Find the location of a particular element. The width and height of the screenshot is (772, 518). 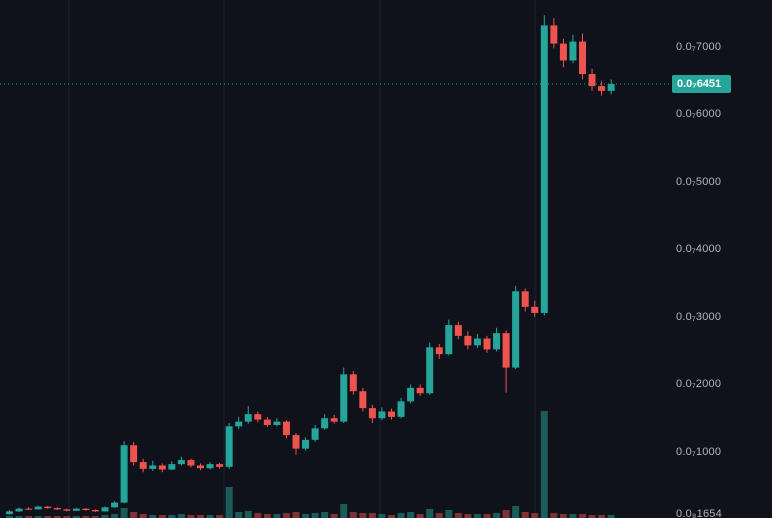

price-axis-label: 0.0₇6000 is located at coordinates (699, 114).